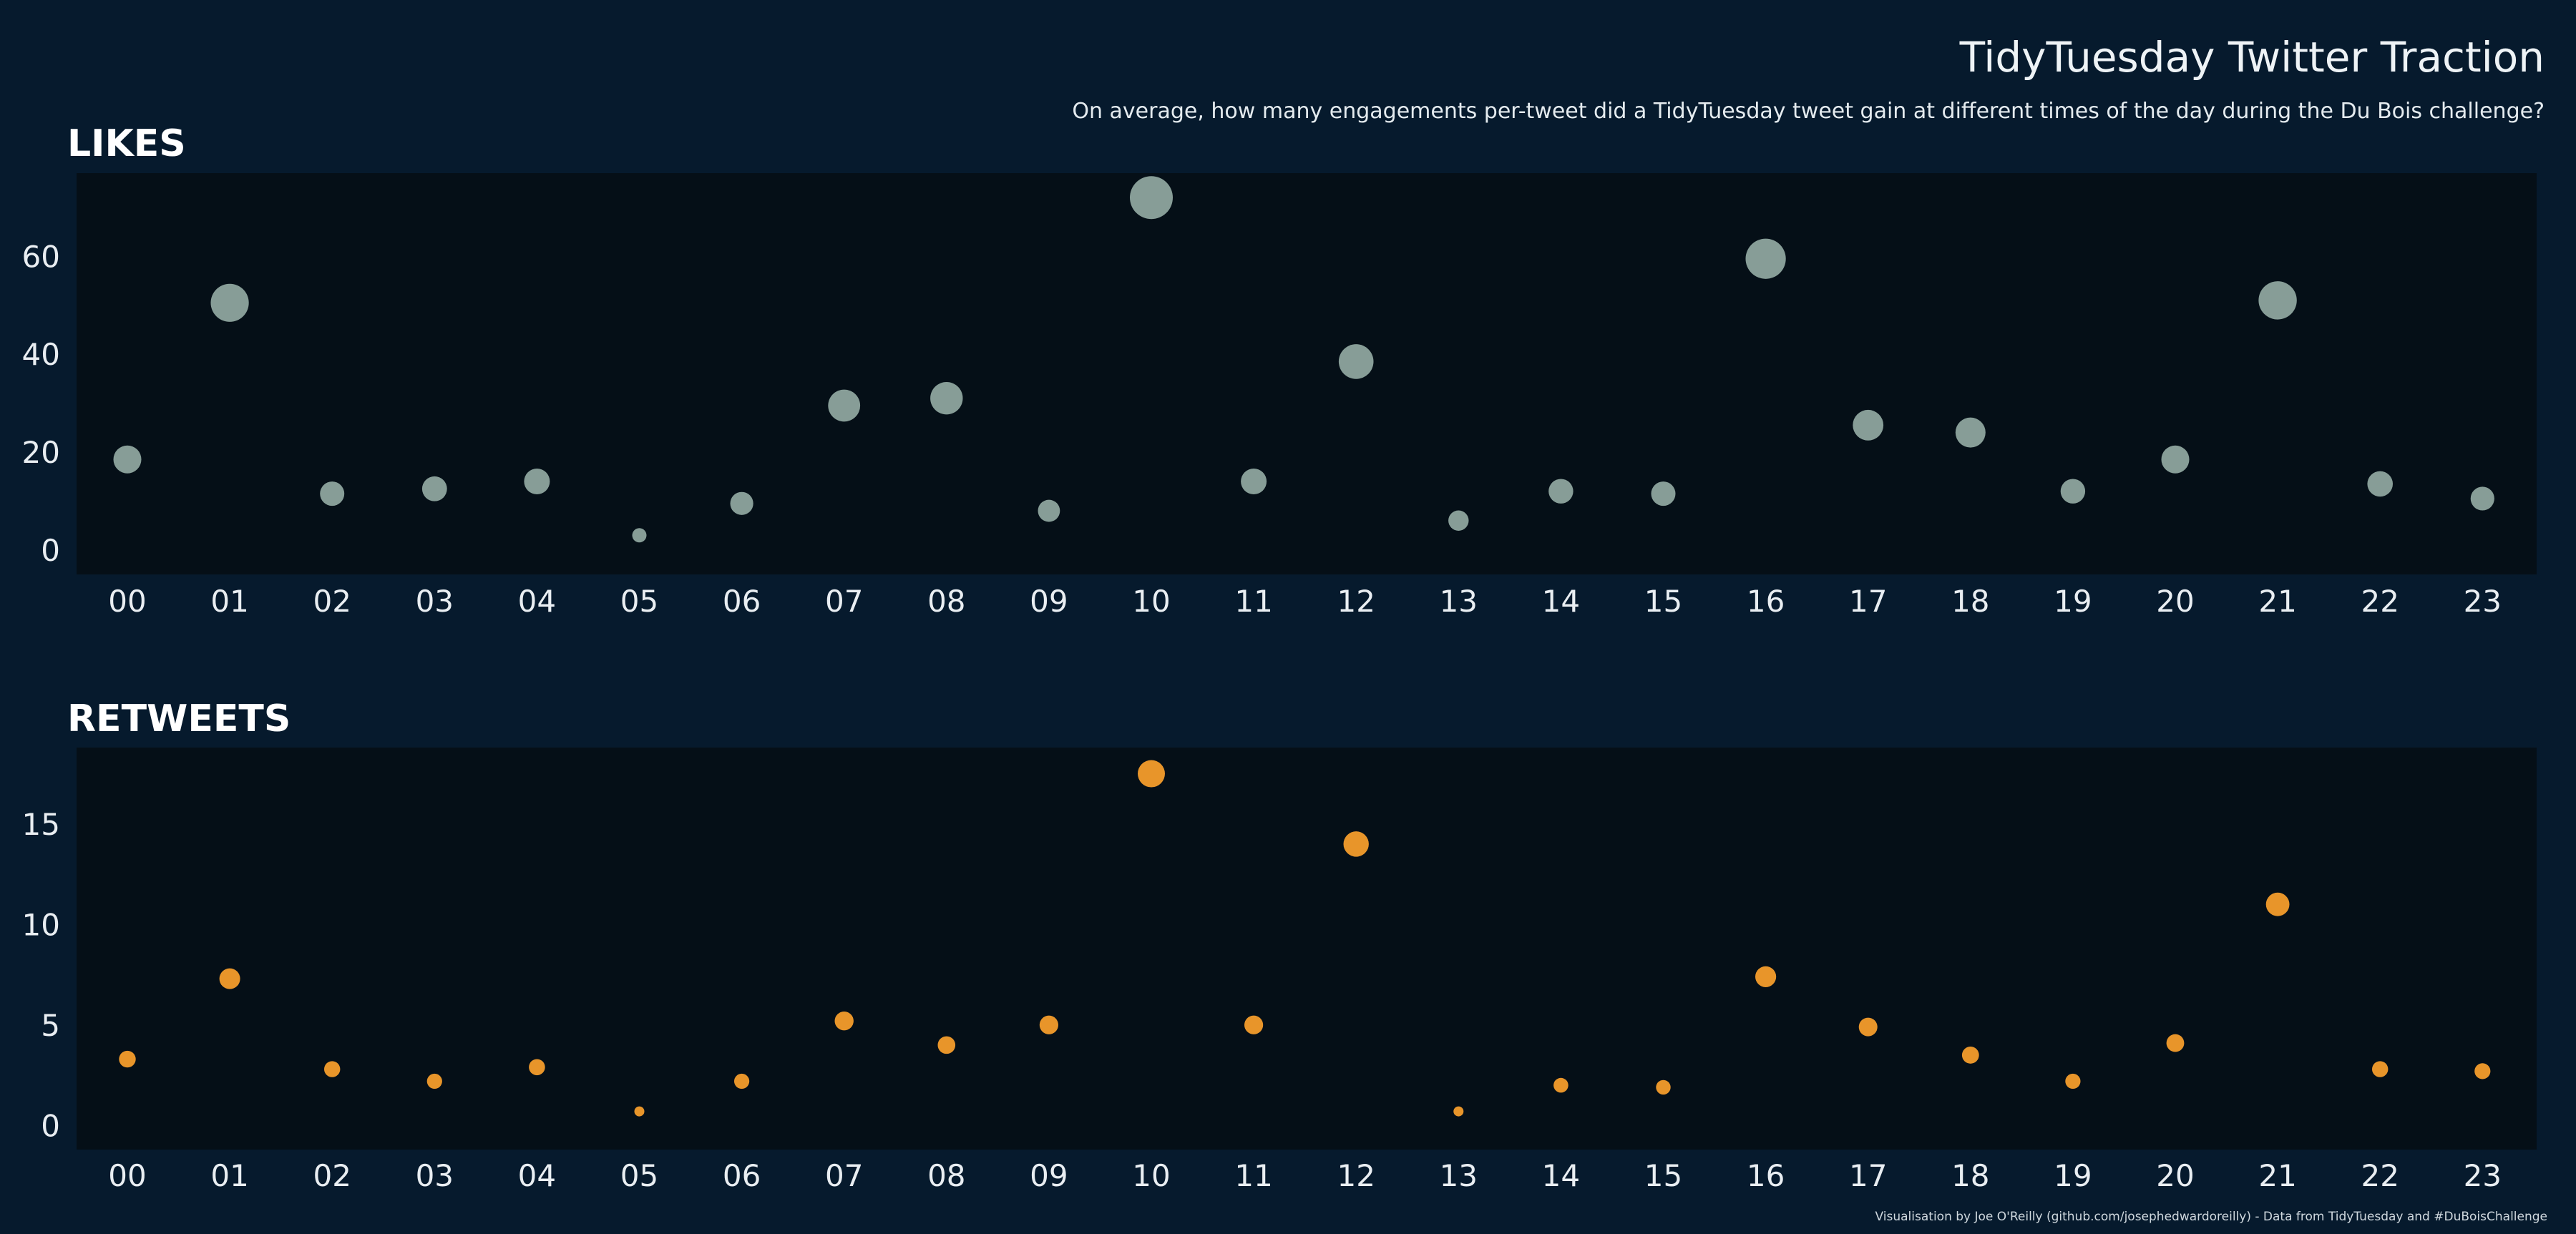 This screenshot has width=2576, height=1234. Describe the element at coordinates (41, 824) in the screenshot. I see `y-tick-label: 15` at that location.